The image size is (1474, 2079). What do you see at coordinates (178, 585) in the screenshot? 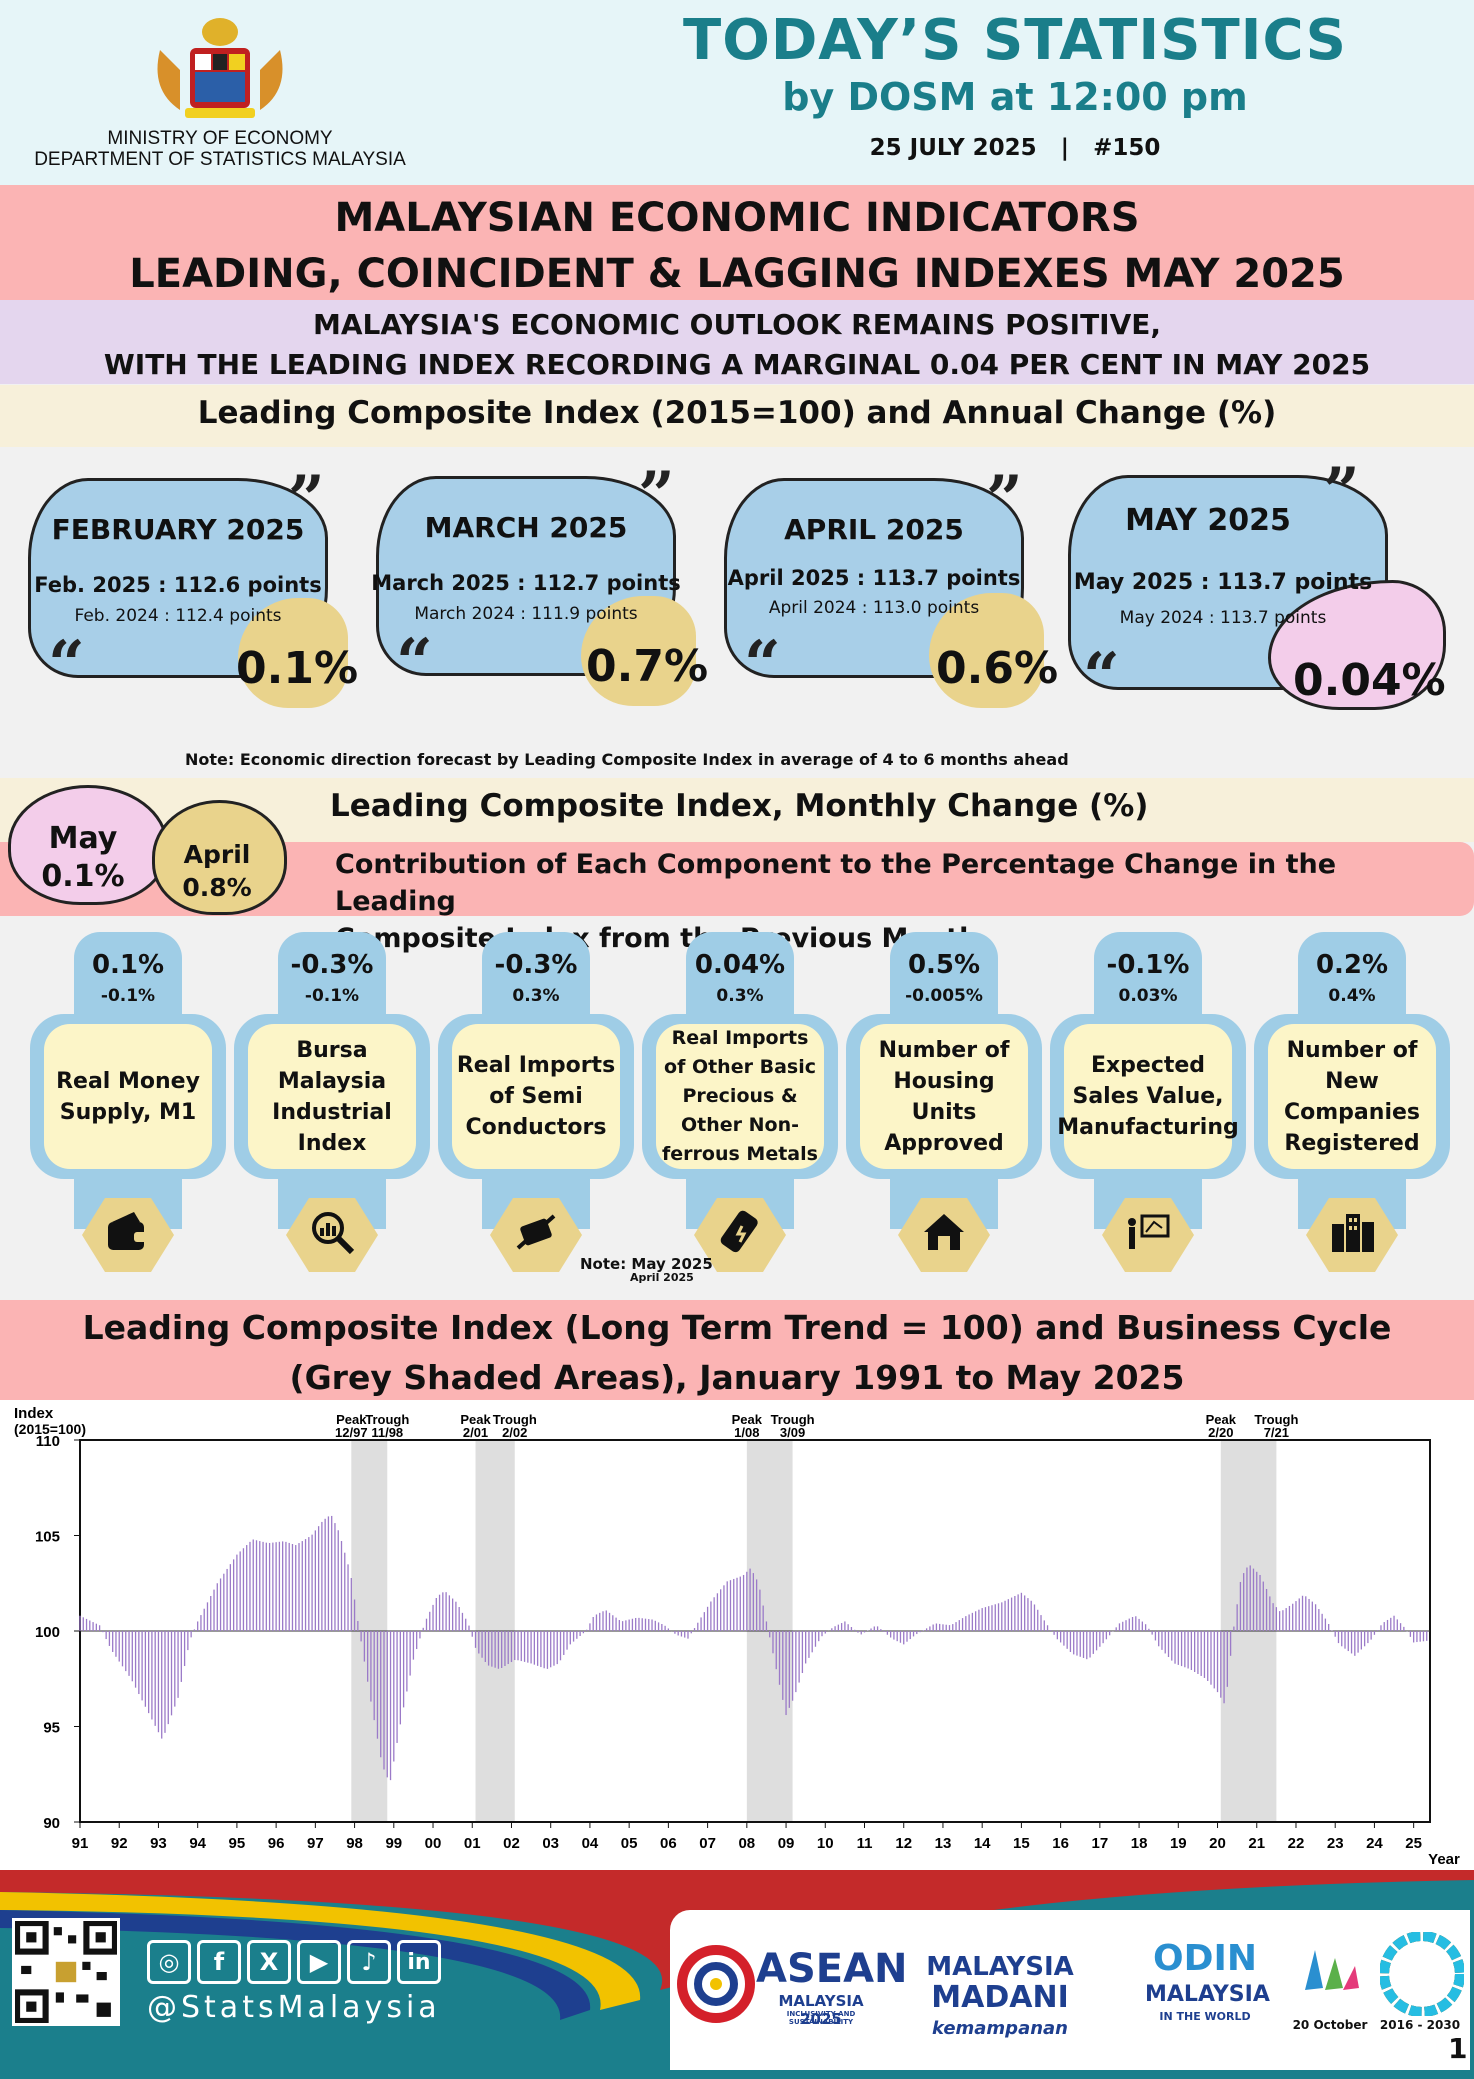
I see `card-current-value: Feb. 2025 : 112.6 points` at bounding box center [178, 585].